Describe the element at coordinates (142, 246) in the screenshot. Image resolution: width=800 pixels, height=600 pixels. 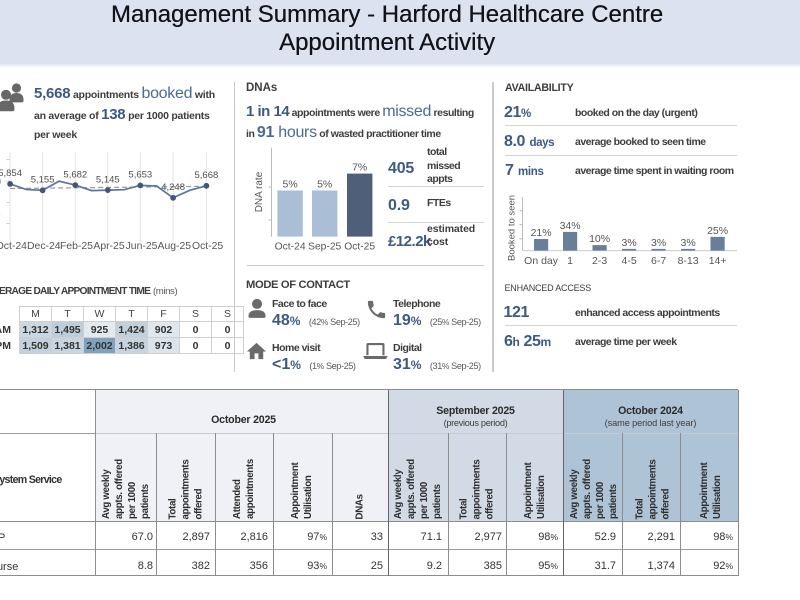
I see `svg-text: Jun-25` at that location.